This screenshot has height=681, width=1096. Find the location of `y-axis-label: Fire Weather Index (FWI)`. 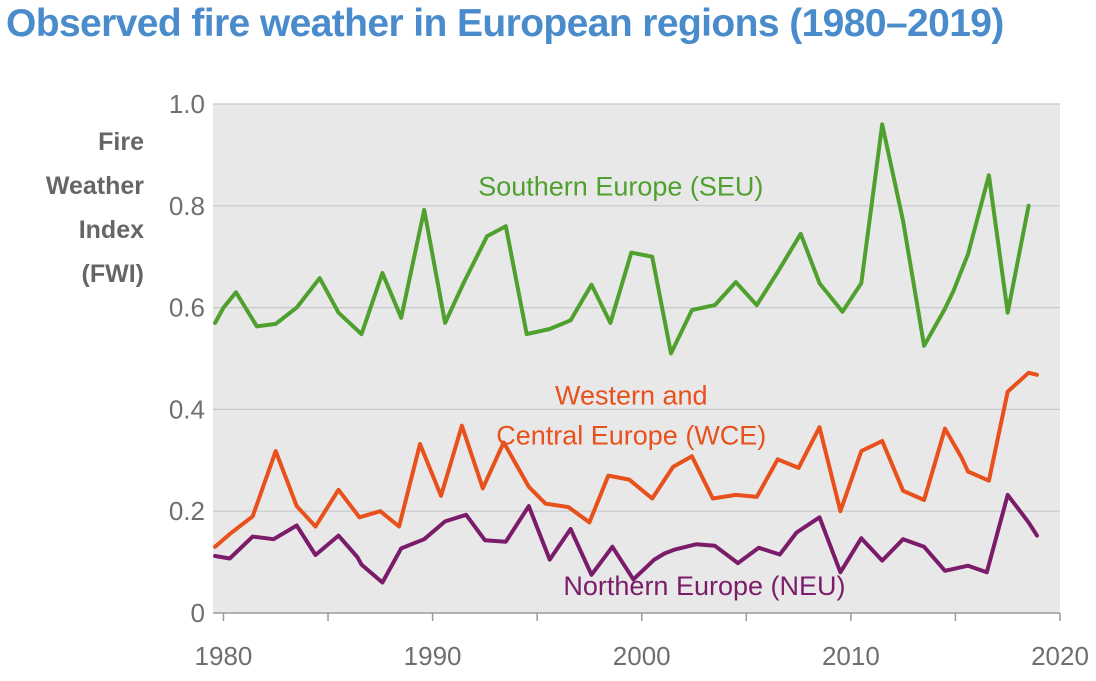

y-axis-label: Fire Weather Index (FWI) is located at coordinates (82, 208).